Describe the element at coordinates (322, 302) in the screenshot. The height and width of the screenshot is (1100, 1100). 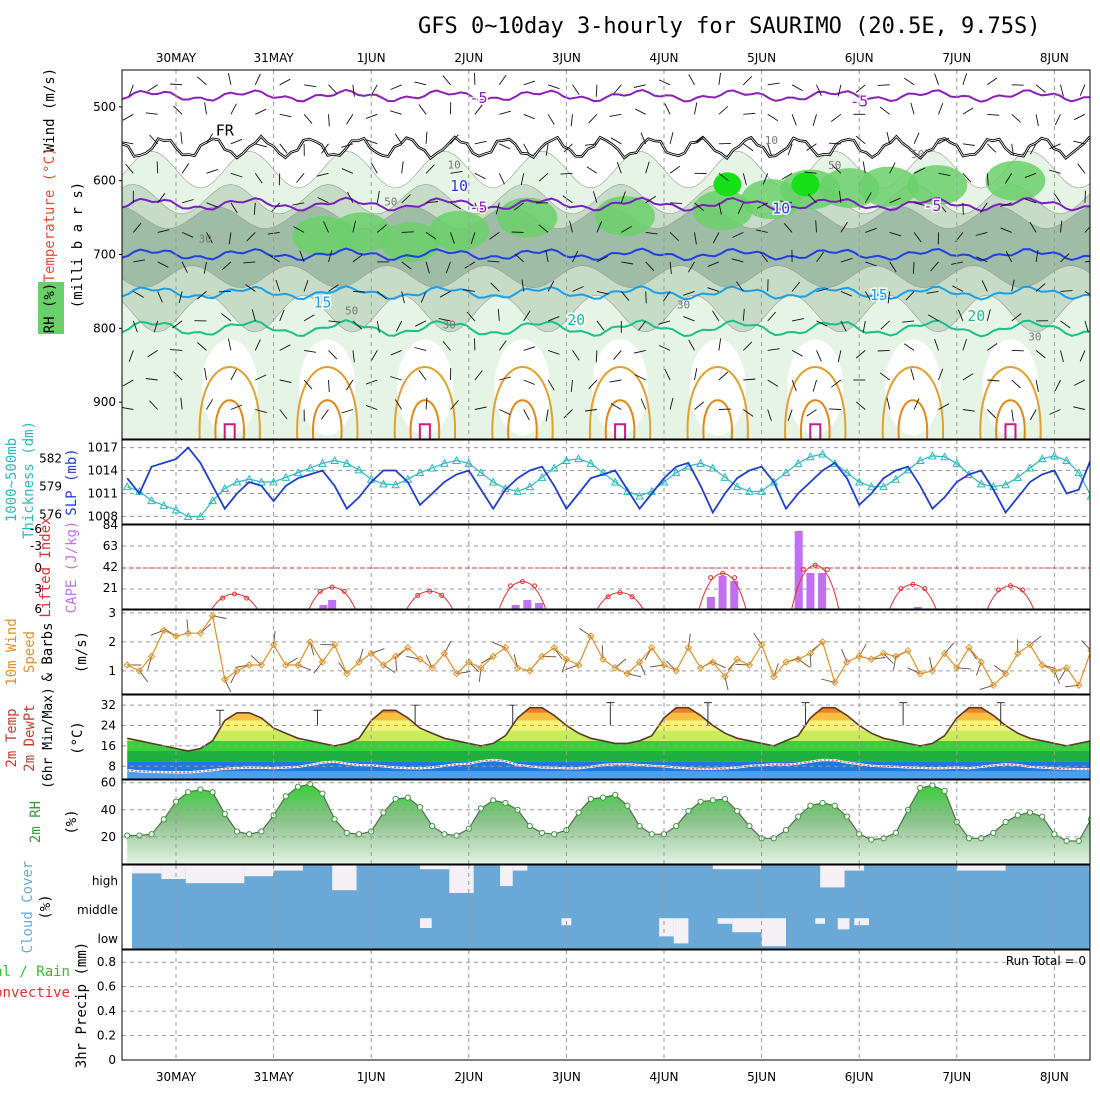
I see `isotherm-label: 15` at that location.